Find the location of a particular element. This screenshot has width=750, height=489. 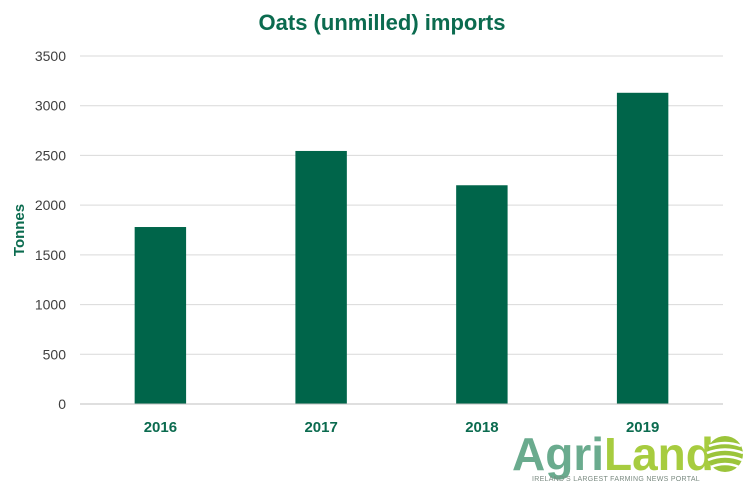

y-tick-label: 1000 is located at coordinates (50, 305).